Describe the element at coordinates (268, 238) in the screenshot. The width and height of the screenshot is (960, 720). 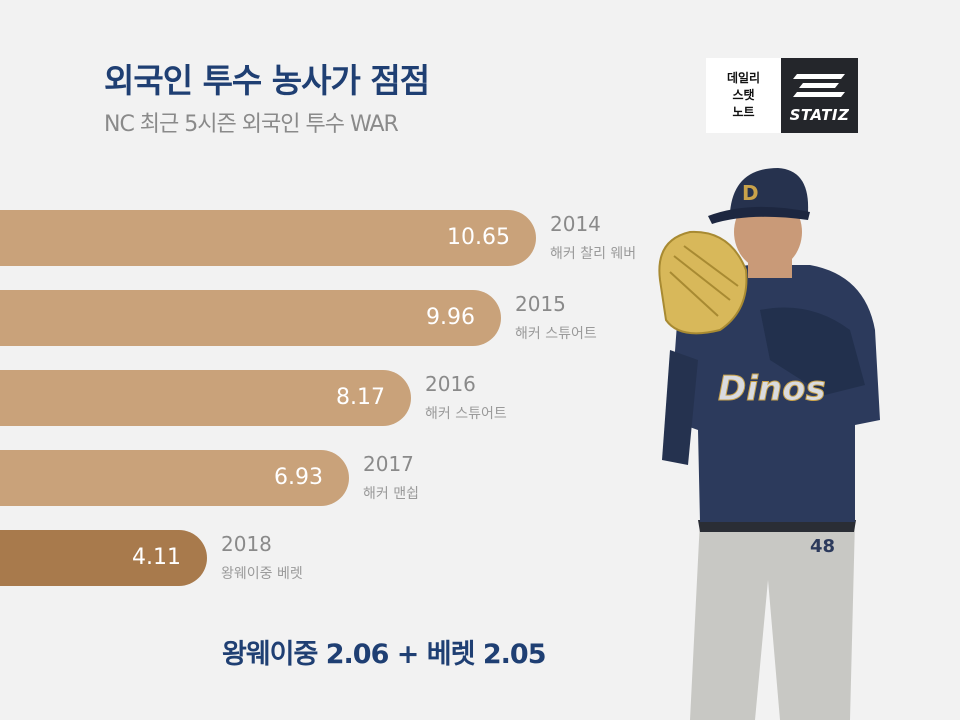
I see `bar-2014` at that location.